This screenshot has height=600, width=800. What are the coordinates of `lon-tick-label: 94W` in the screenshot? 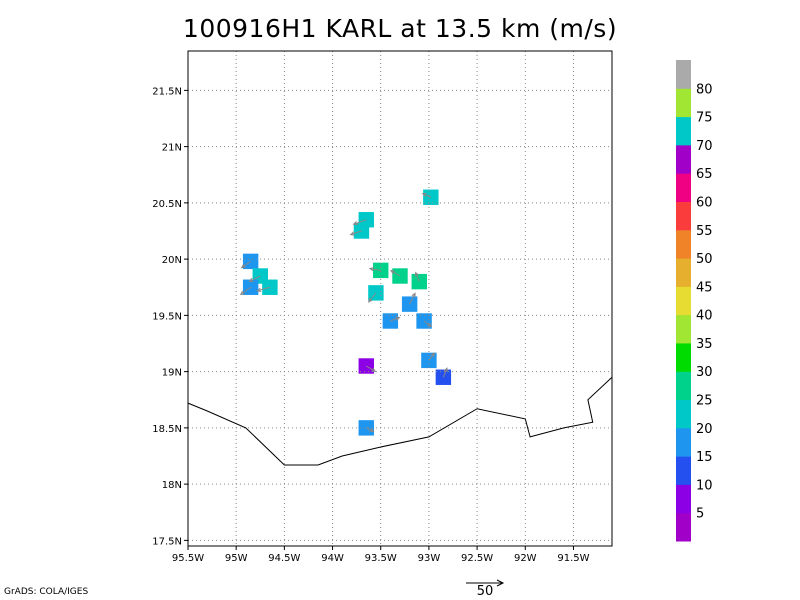 It's located at (332, 558).